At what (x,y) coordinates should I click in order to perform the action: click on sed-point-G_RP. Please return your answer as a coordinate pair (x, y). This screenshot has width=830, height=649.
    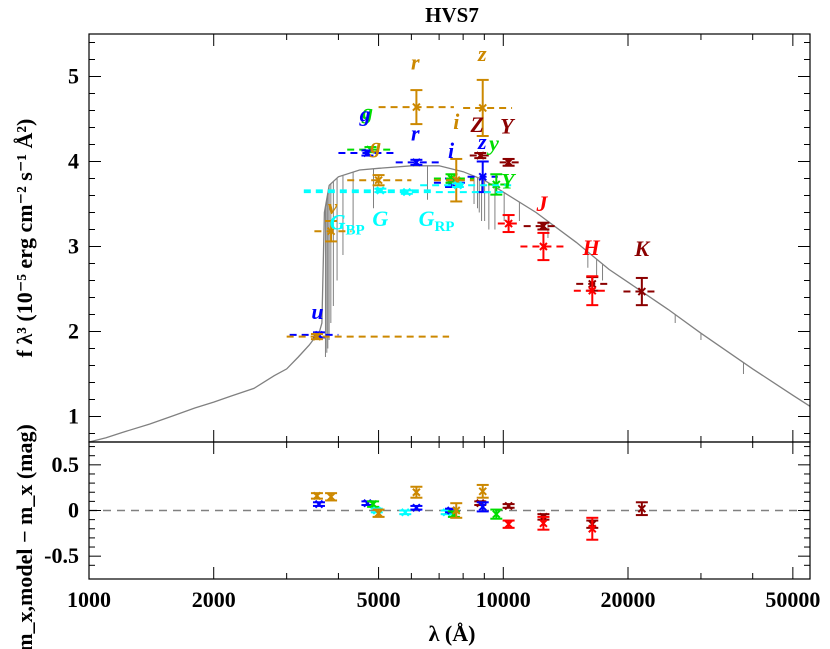
    Looking at the image, I should click on (466, 185).